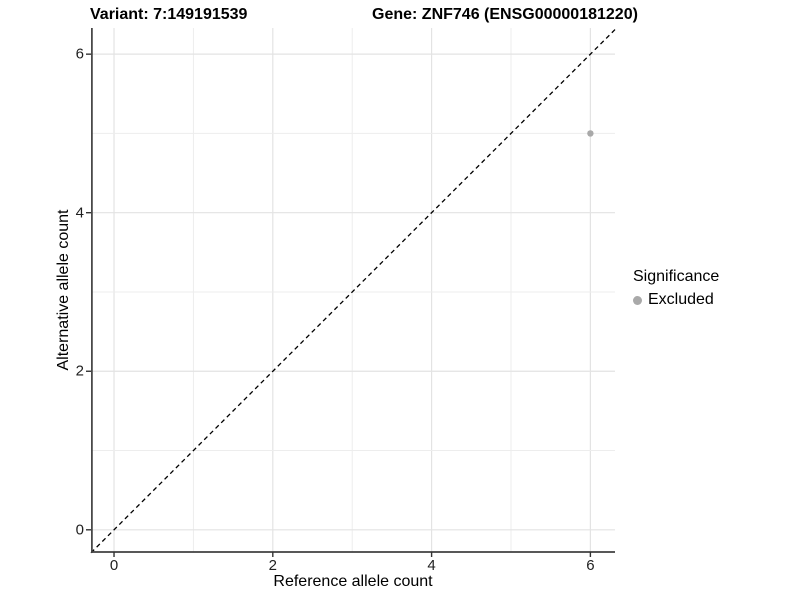 The image size is (800, 600). I want to click on x-tick-label-0: 0, so click(114, 565).